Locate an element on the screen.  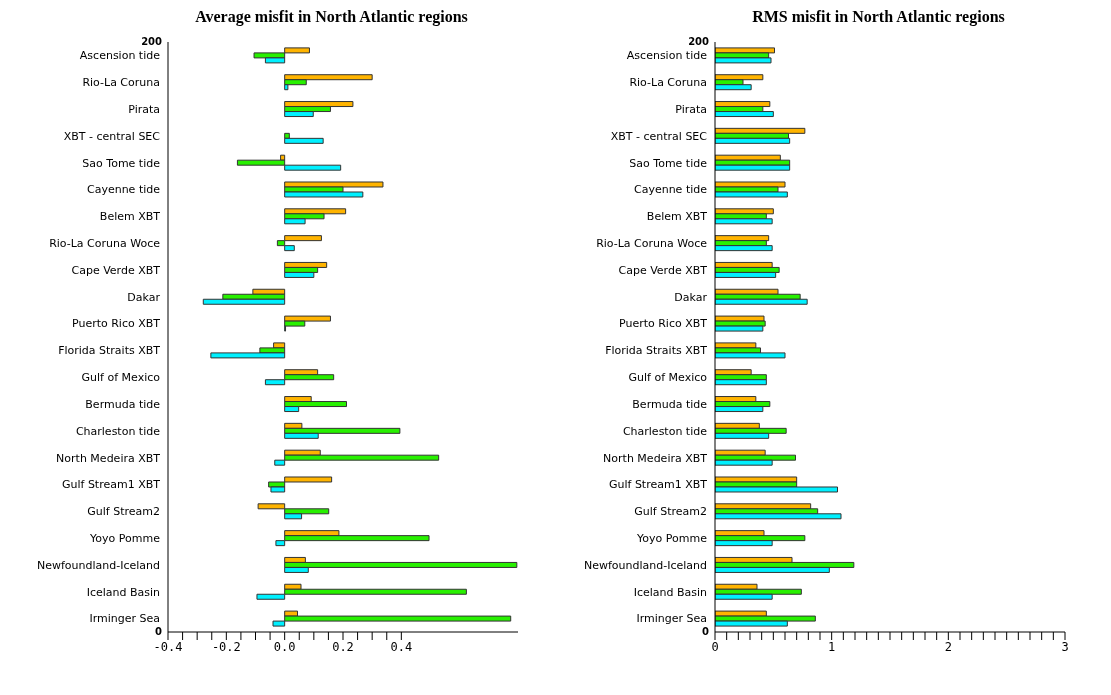
chart-title: RMS misfit in North Atlantic regions is located at coordinates (878, 18).